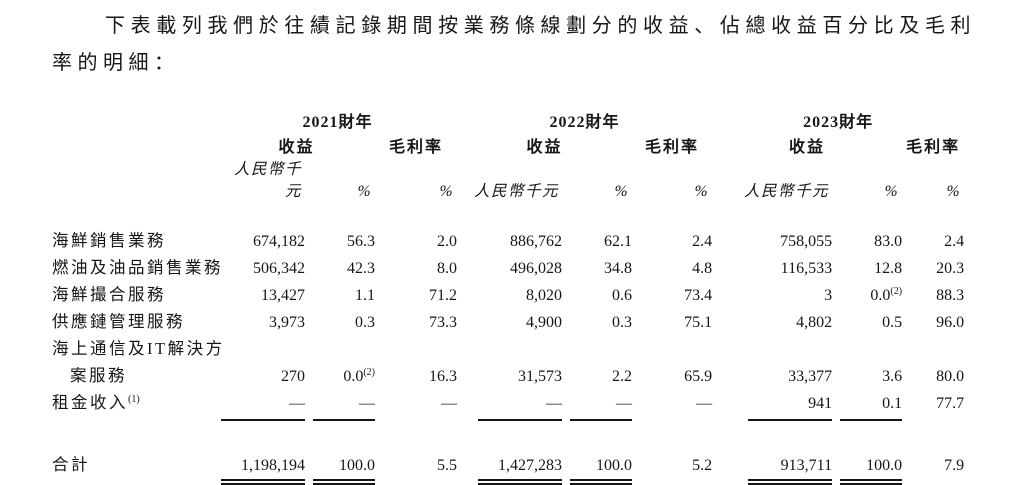  What do you see at coordinates (71, 464) in the screenshot?
I see `row-label: 合計` at bounding box center [71, 464].